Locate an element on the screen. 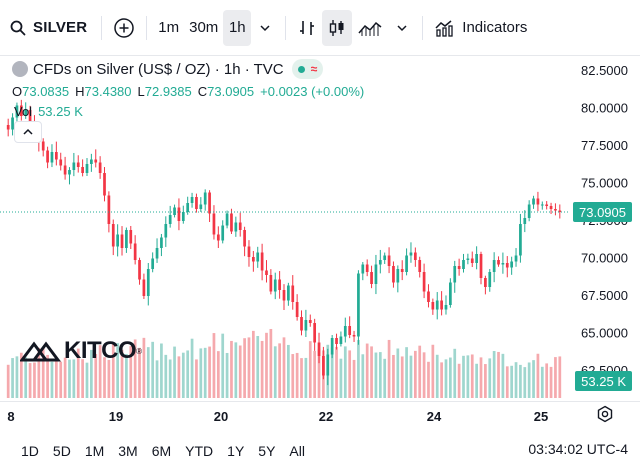 This screenshot has height=473, width=640. chart-type-dropdown-button is located at coordinates (402, 28).